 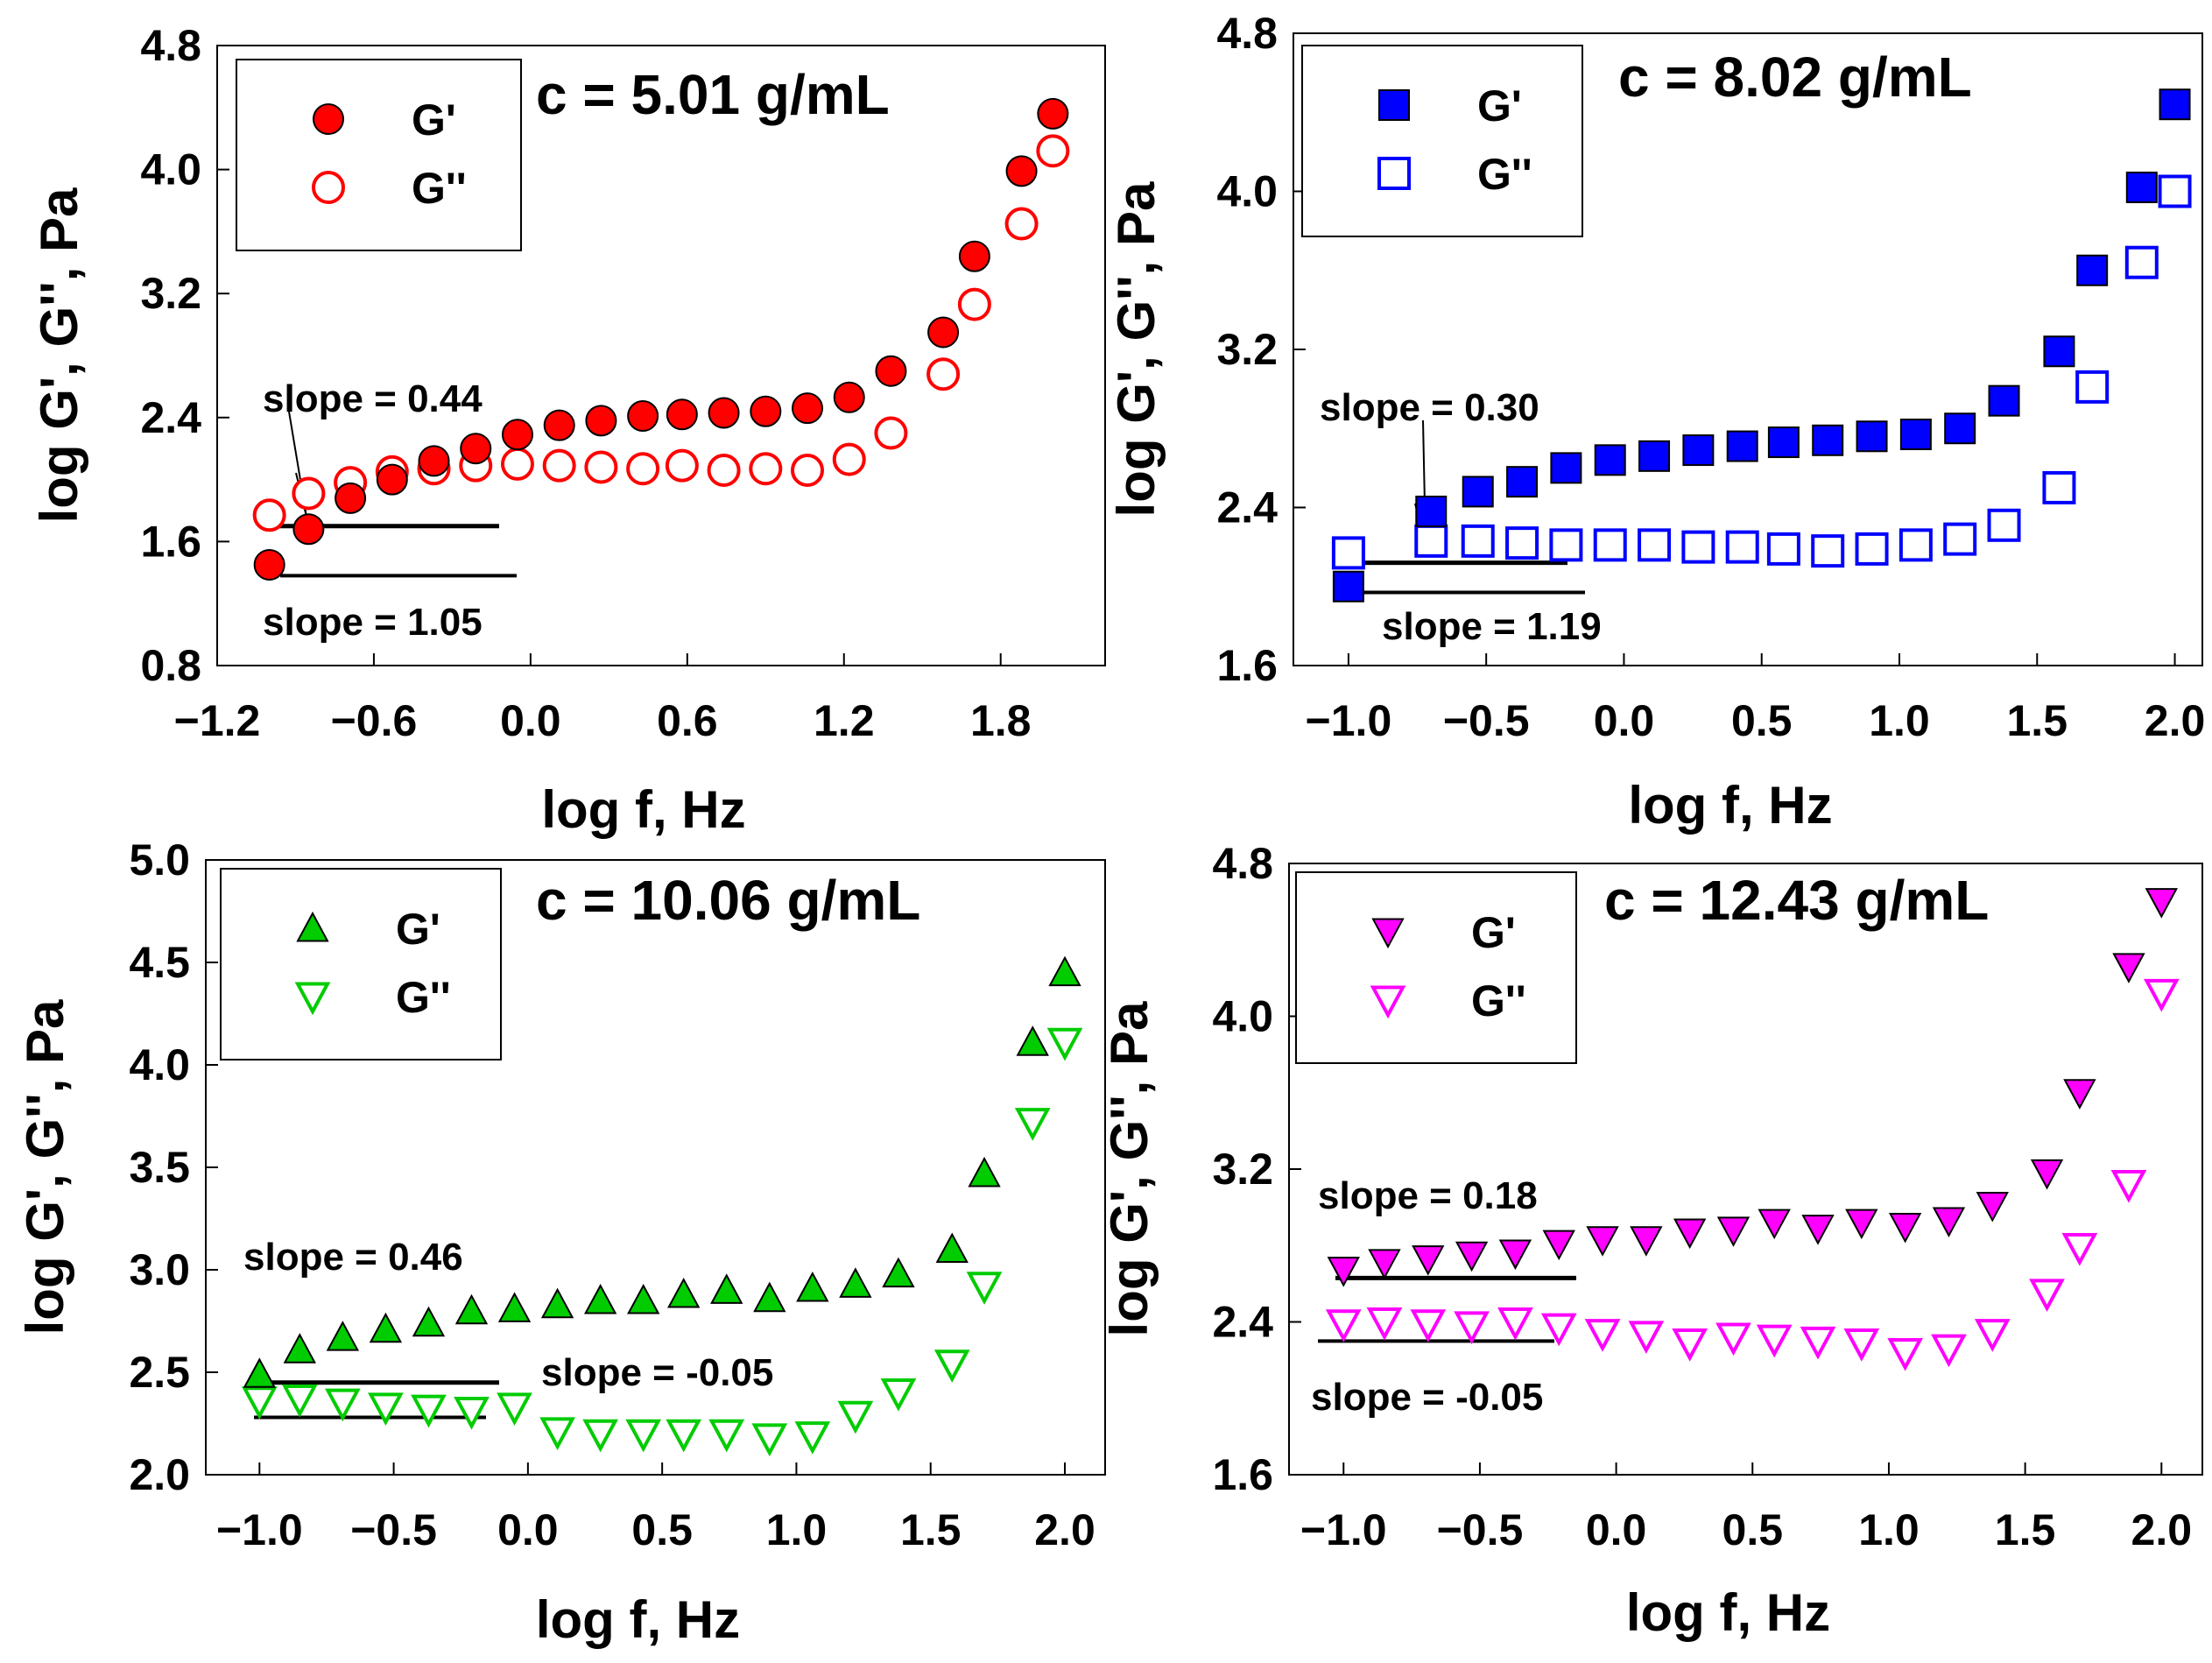 I want to click on y-tick-label: 3.5, so click(x=159, y=1167).